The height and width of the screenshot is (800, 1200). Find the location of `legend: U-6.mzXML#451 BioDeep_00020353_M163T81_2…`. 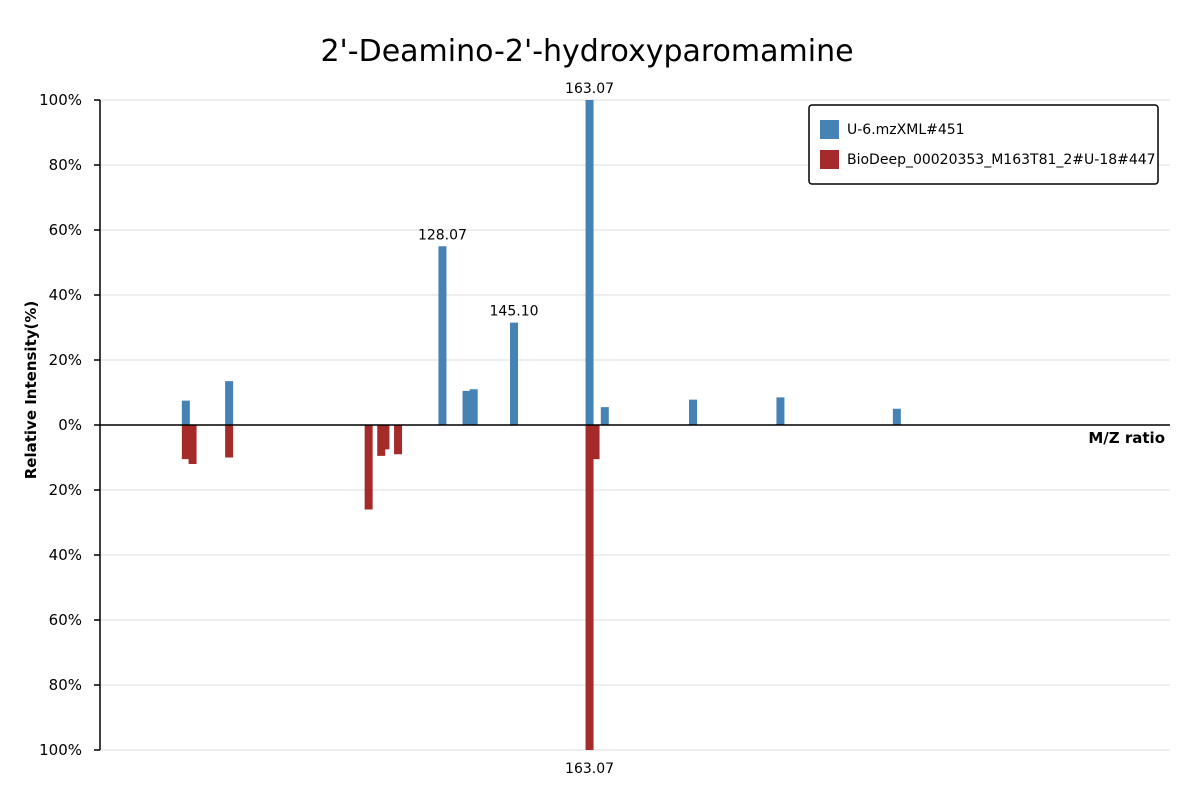

legend: U-6.mzXML#451 BioDeep_00020353_M163T81_2… is located at coordinates (983, 144).